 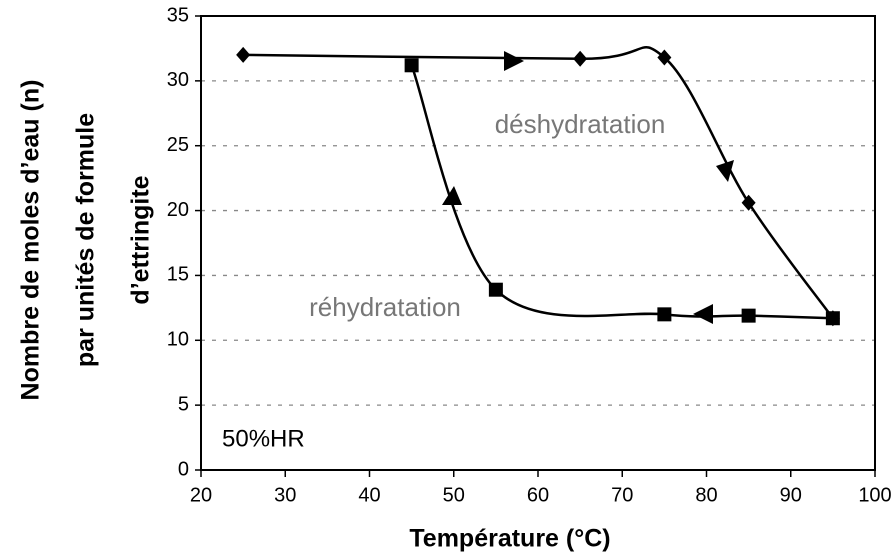 I want to click on y-tick-label: 5, so click(x=183, y=404).